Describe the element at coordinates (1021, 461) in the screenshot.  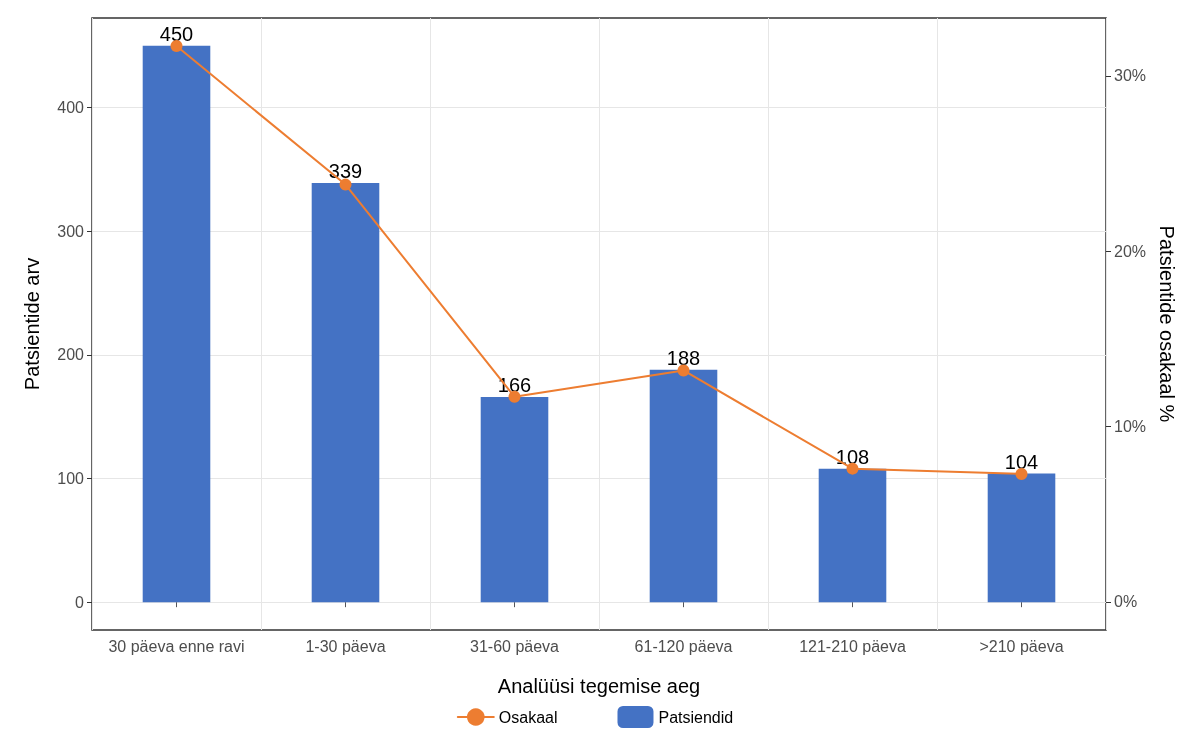
I see `data-label: 104` at that location.